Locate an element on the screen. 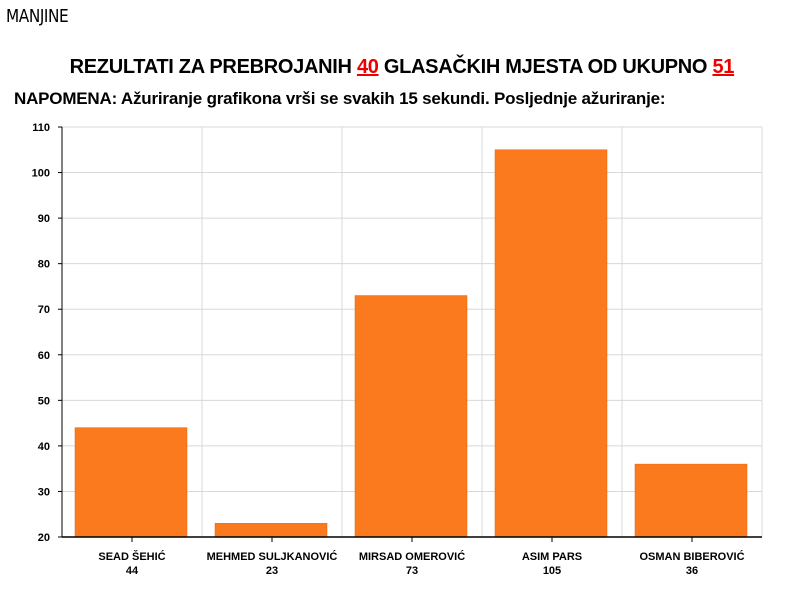  y-tick-label: 20 is located at coordinates (44, 538).